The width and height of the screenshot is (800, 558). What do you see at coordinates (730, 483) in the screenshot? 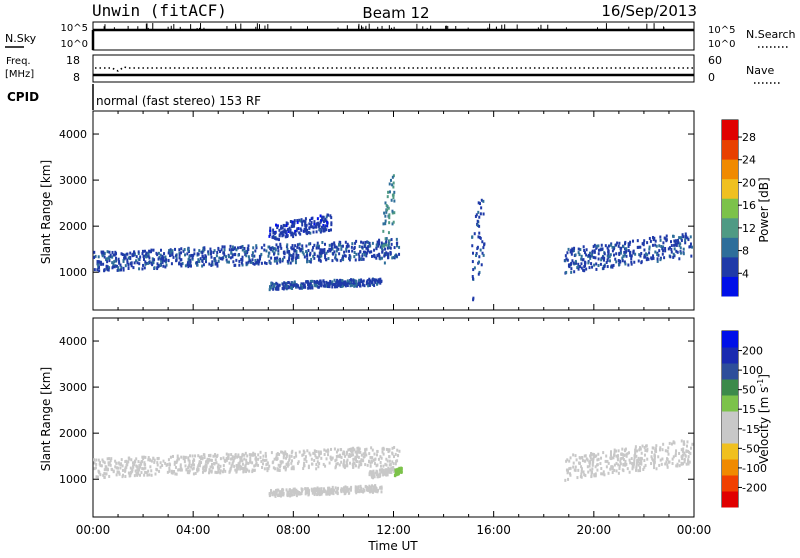
I see `colorbar-block` at bounding box center [730, 483].